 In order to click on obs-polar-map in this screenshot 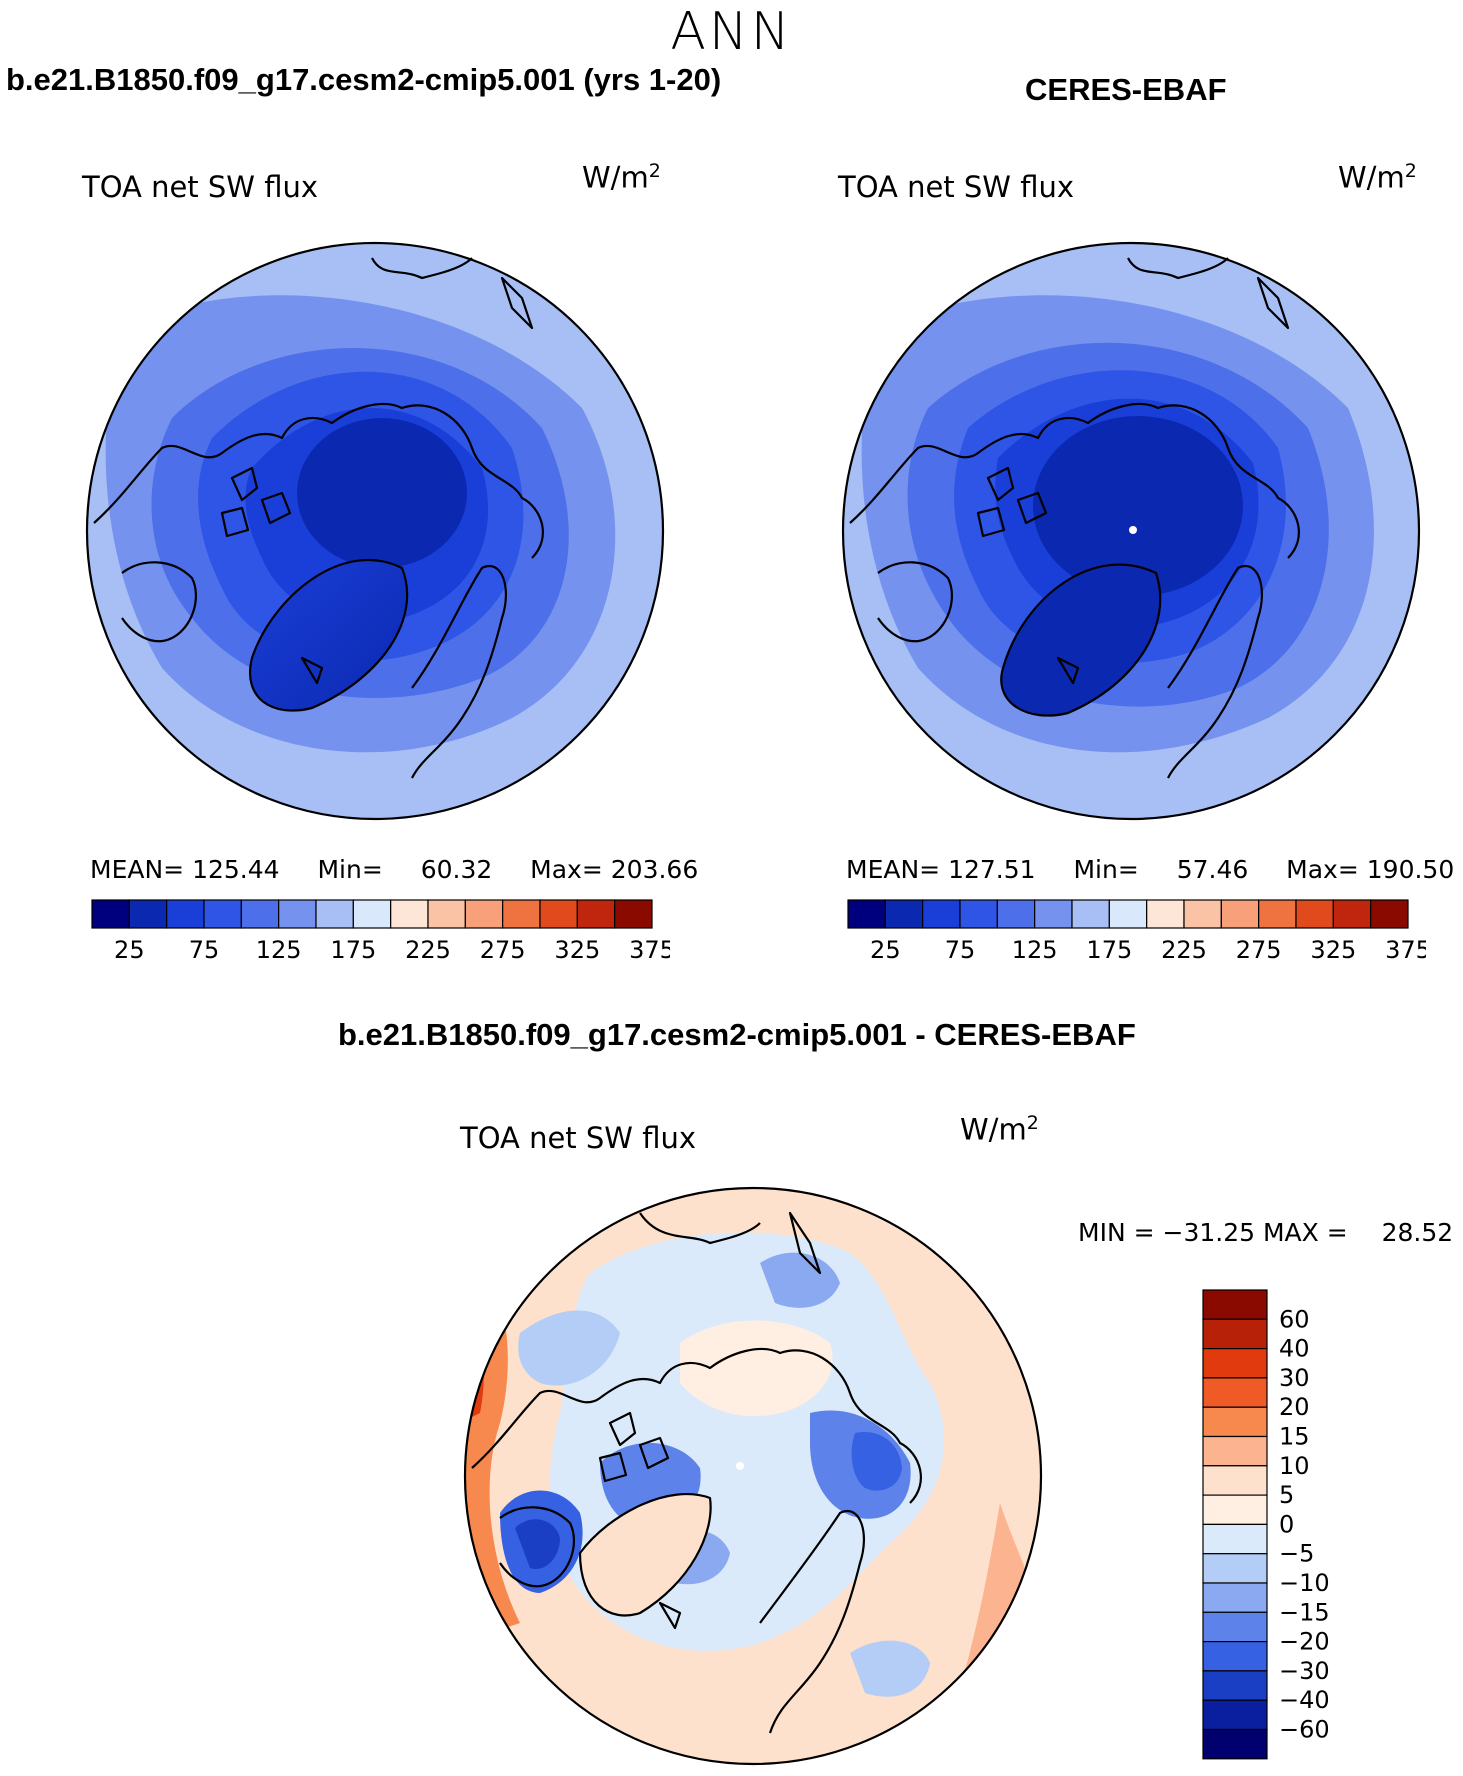, I will do `click(1131, 531)`.